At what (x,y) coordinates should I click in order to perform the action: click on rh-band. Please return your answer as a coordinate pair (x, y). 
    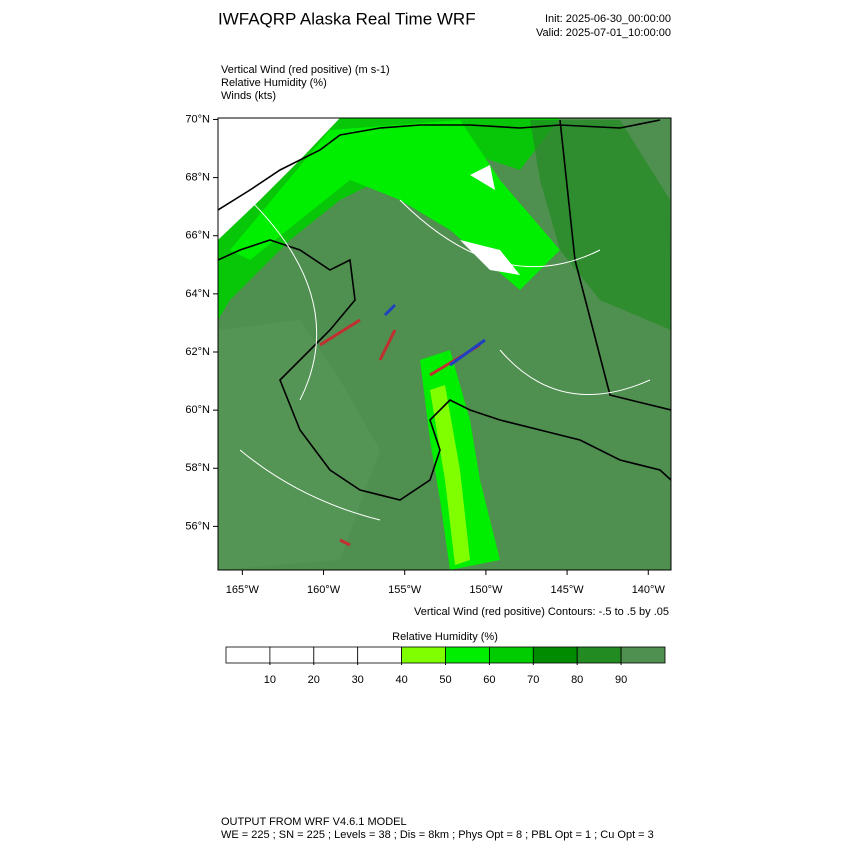
    Looking at the image, I should click on (450, 475).